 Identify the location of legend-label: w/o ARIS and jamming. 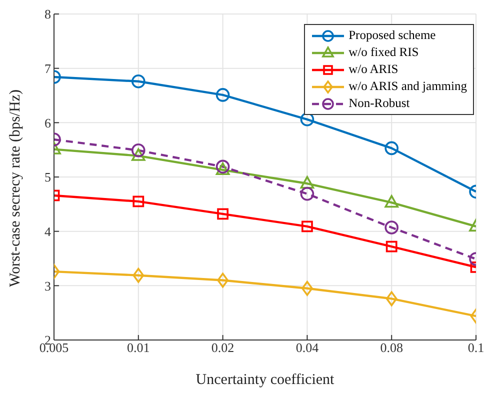
(407, 86).